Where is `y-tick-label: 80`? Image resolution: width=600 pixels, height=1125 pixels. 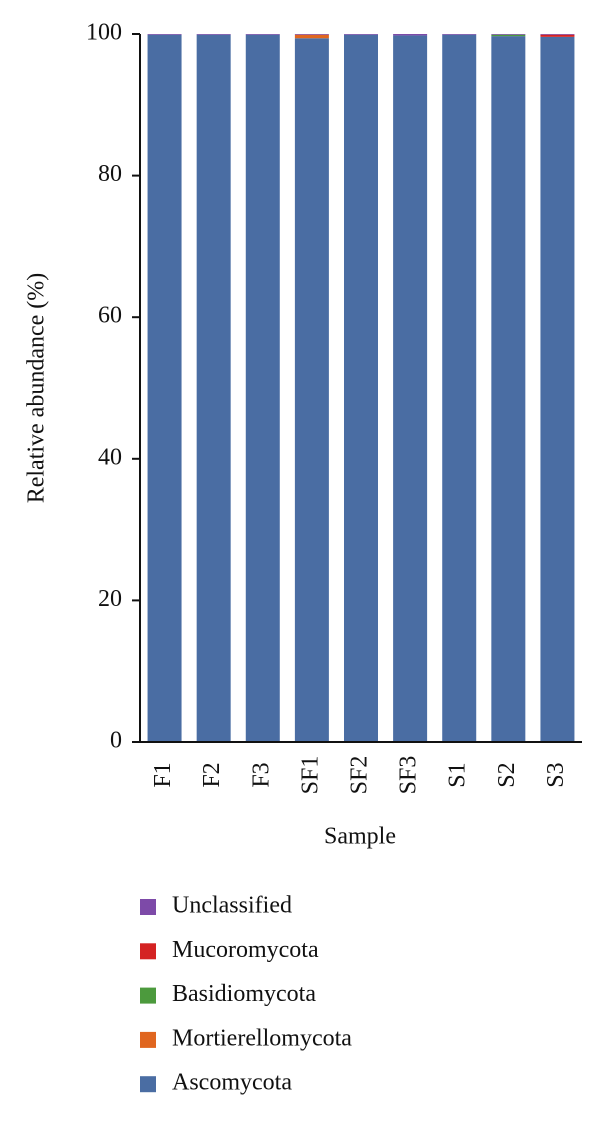
y-tick-label: 80 is located at coordinates (110, 174).